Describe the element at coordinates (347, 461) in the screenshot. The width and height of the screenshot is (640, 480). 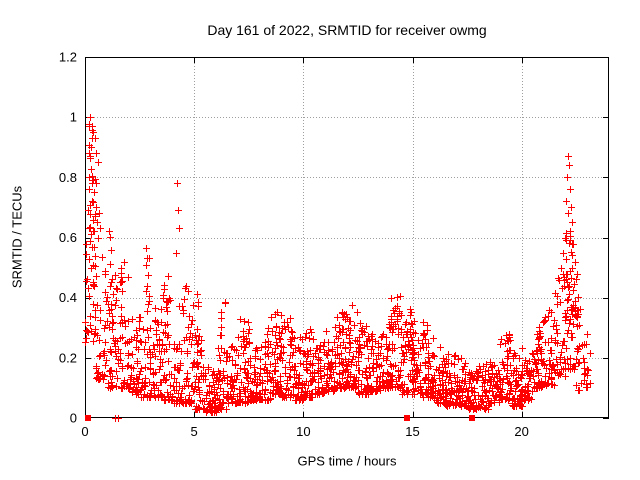
I see `x-axis-label: GPS time / hours` at that location.